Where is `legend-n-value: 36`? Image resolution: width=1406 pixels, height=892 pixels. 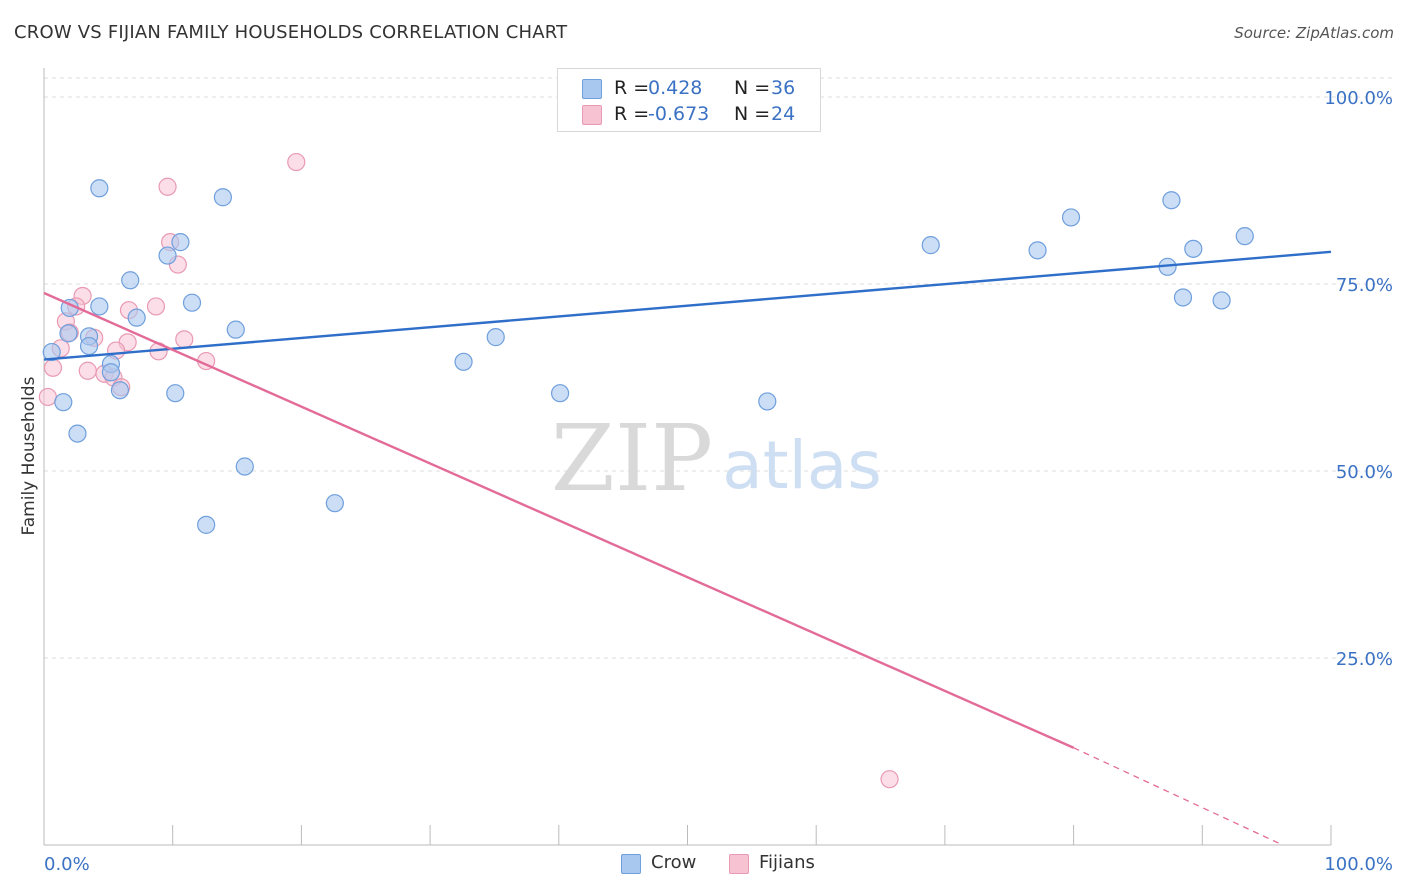
legend-n-value: 36 is located at coordinates (783, 88).